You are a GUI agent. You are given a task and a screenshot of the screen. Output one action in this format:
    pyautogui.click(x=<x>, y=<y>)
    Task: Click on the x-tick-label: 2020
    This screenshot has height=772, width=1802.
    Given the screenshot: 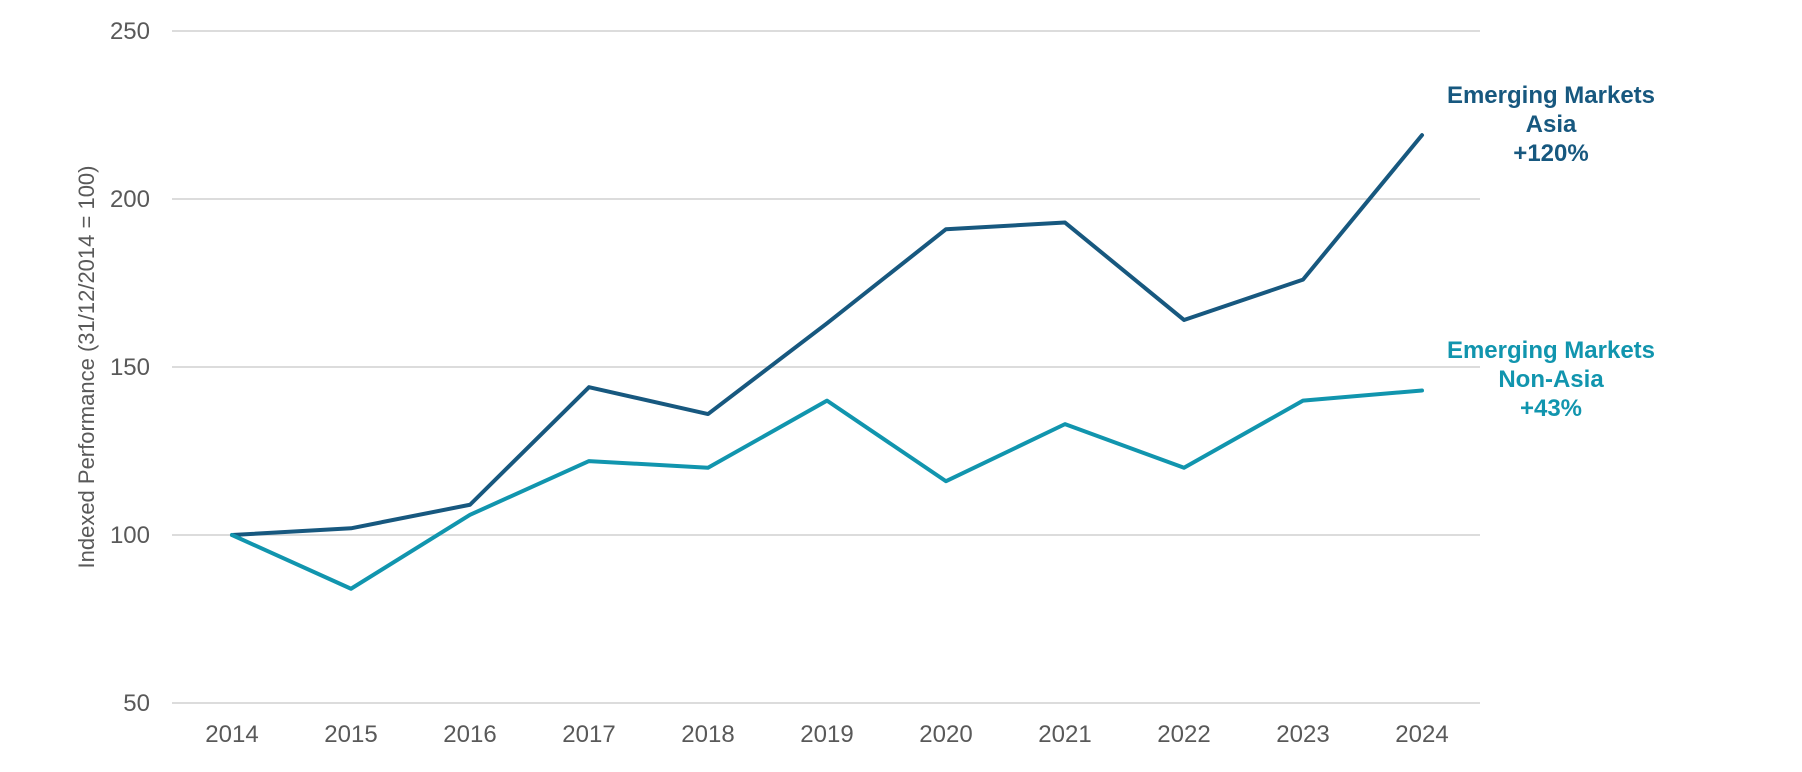 What is the action you would take?
    pyautogui.click(x=945, y=734)
    